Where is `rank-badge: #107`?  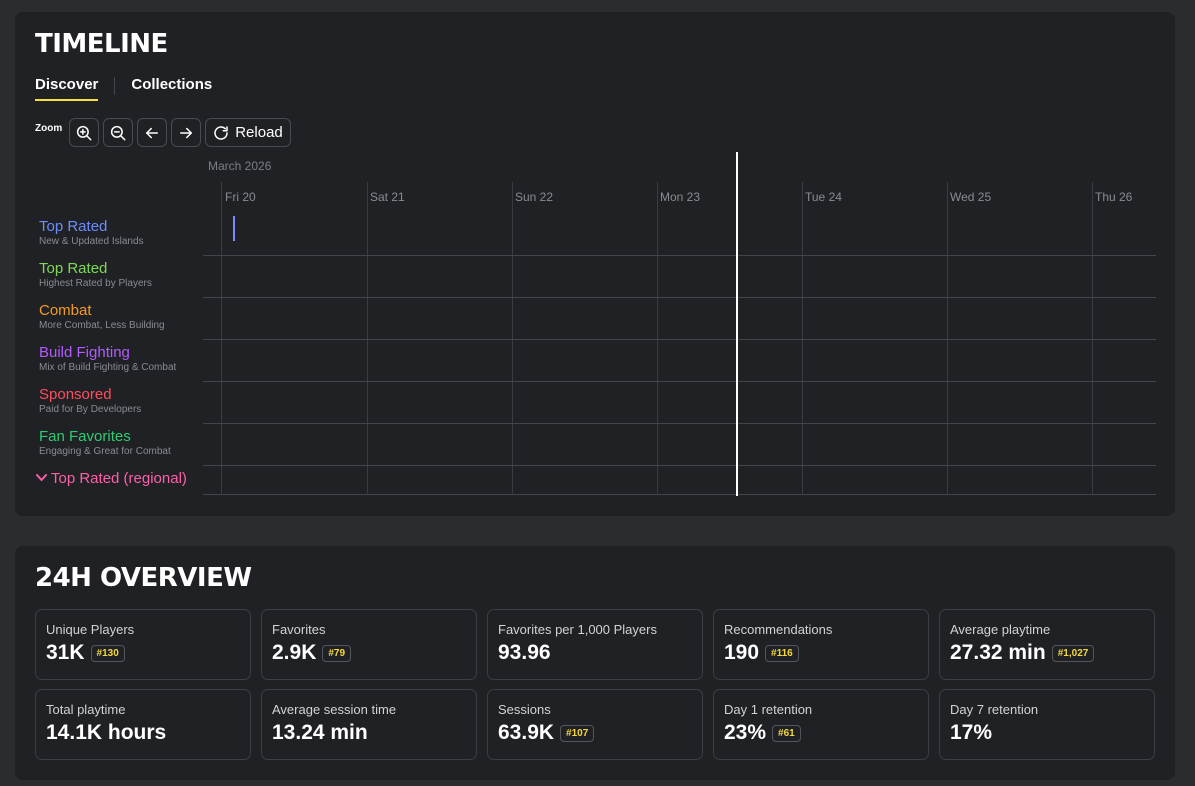
rank-badge: #107 is located at coordinates (577, 733).